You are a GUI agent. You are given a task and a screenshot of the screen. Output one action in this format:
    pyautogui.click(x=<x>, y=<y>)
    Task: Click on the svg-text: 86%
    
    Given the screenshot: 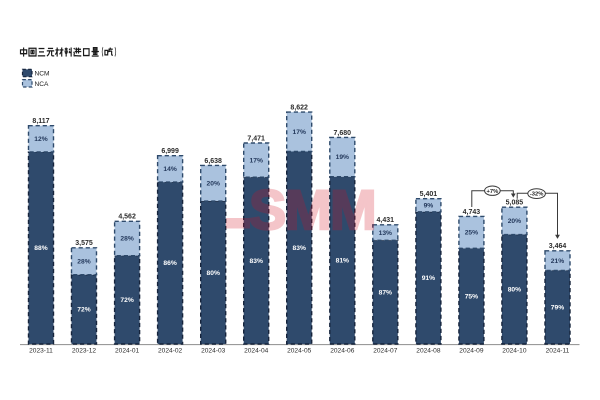 What is the action you would take?
    pyautogui.click(x=169, y=263)
    